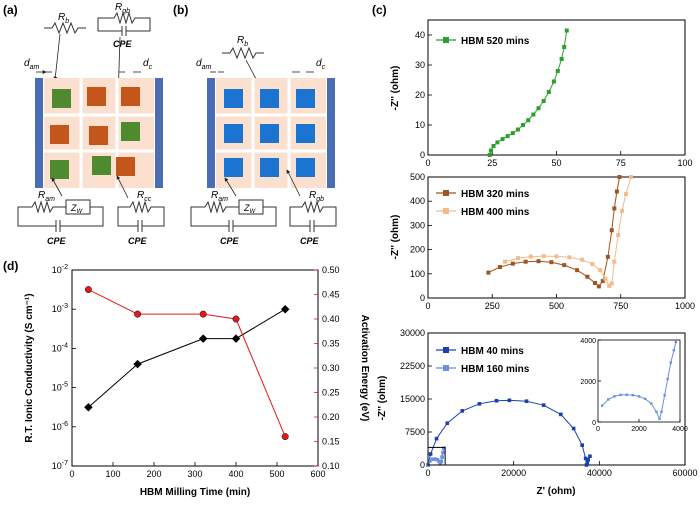  What do you see at coordinates (492, 306) in the screenshot?
I see `x-tick-label: 250` at bounding box center [492, 306].